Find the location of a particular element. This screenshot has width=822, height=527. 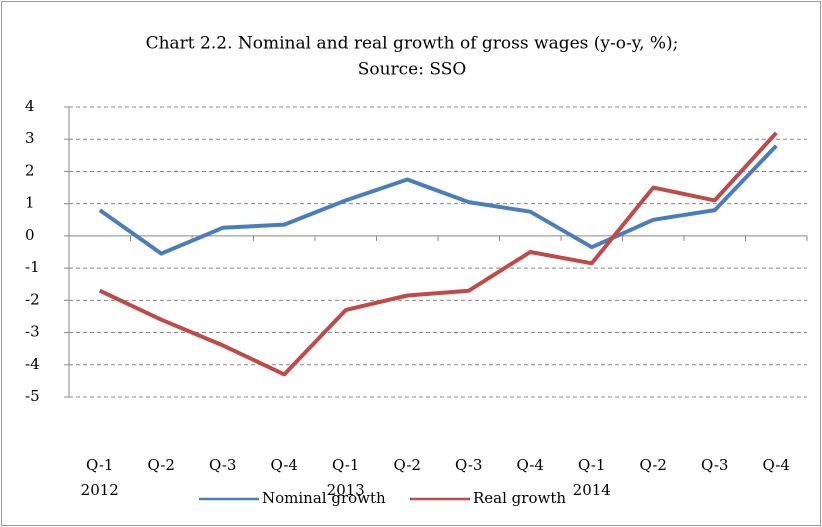

y-tick-label: 1 is located at coordinates (30, 203).